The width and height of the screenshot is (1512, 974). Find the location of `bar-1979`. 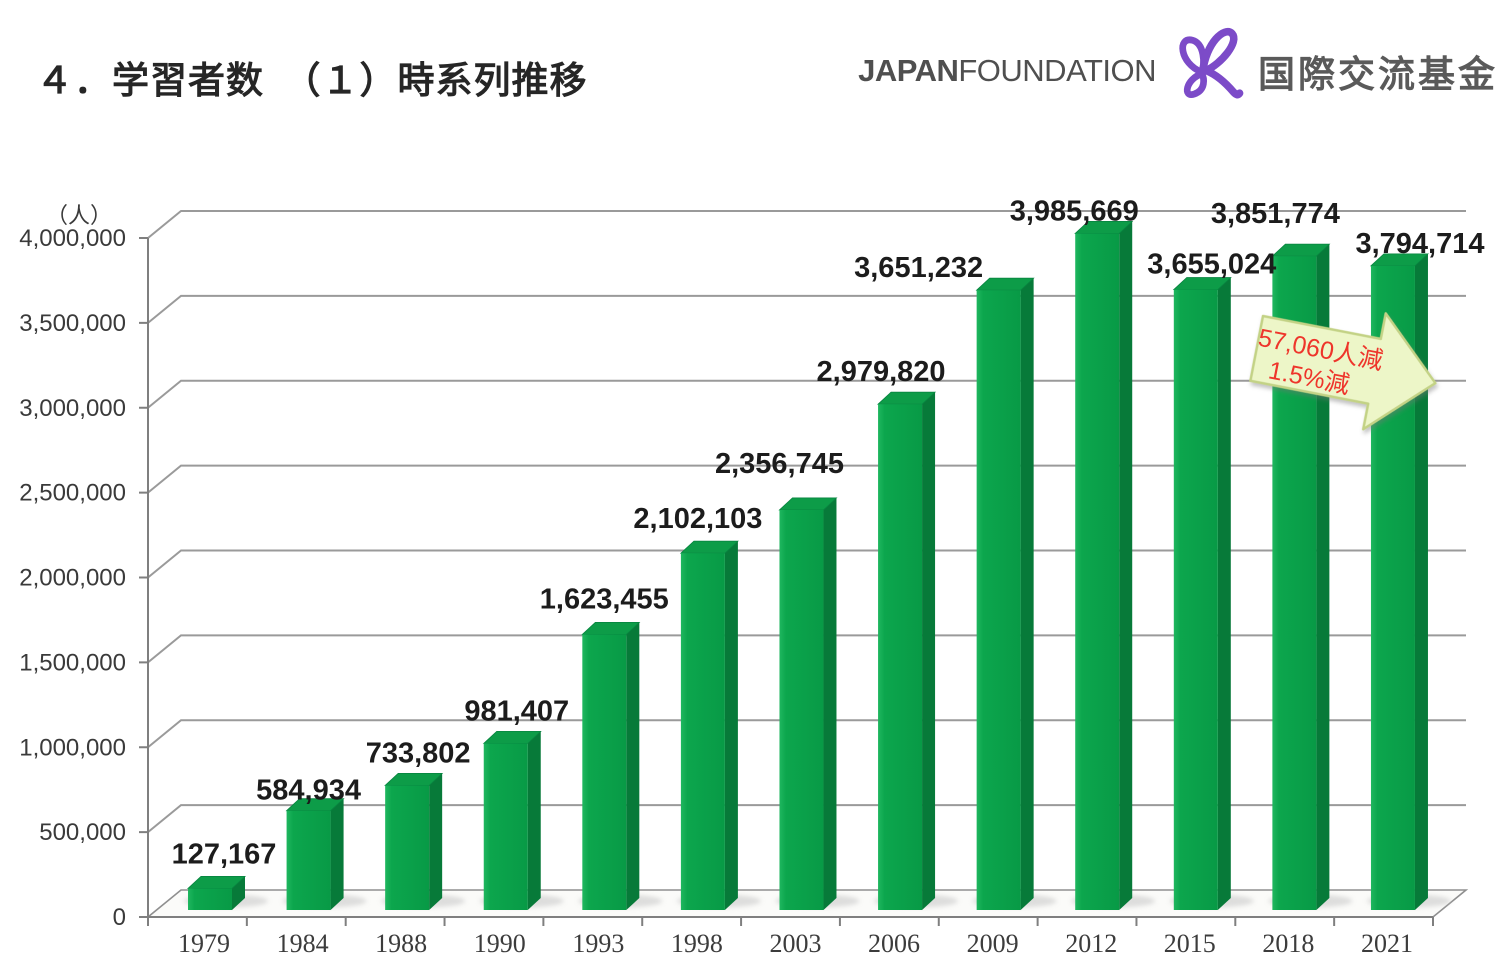

bar-1979 is located at coordinates (216, 893).